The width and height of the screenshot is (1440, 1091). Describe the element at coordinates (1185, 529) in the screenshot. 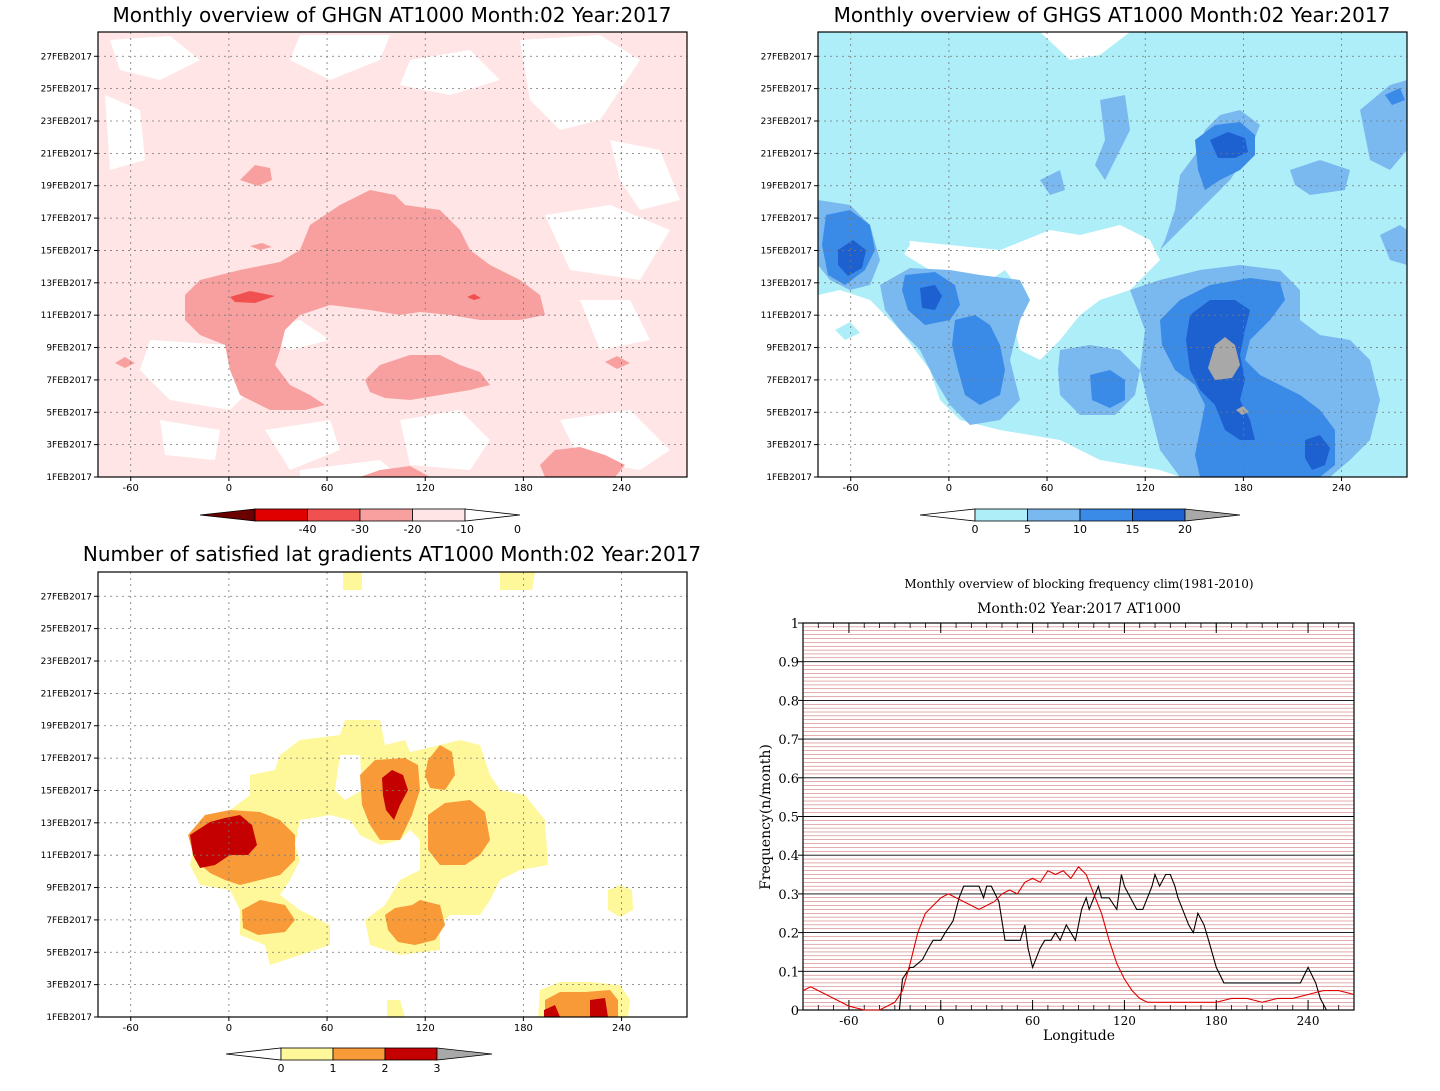

I see `colorbar-tick-label: 20` at that location.